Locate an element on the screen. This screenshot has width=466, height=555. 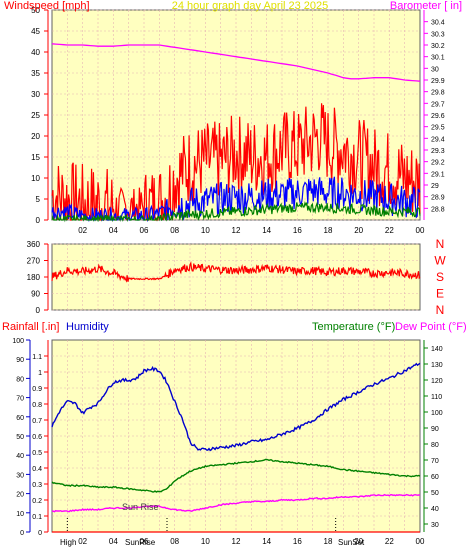
barometer-tick-label: 29.9 is located at coordinates (438, 81).